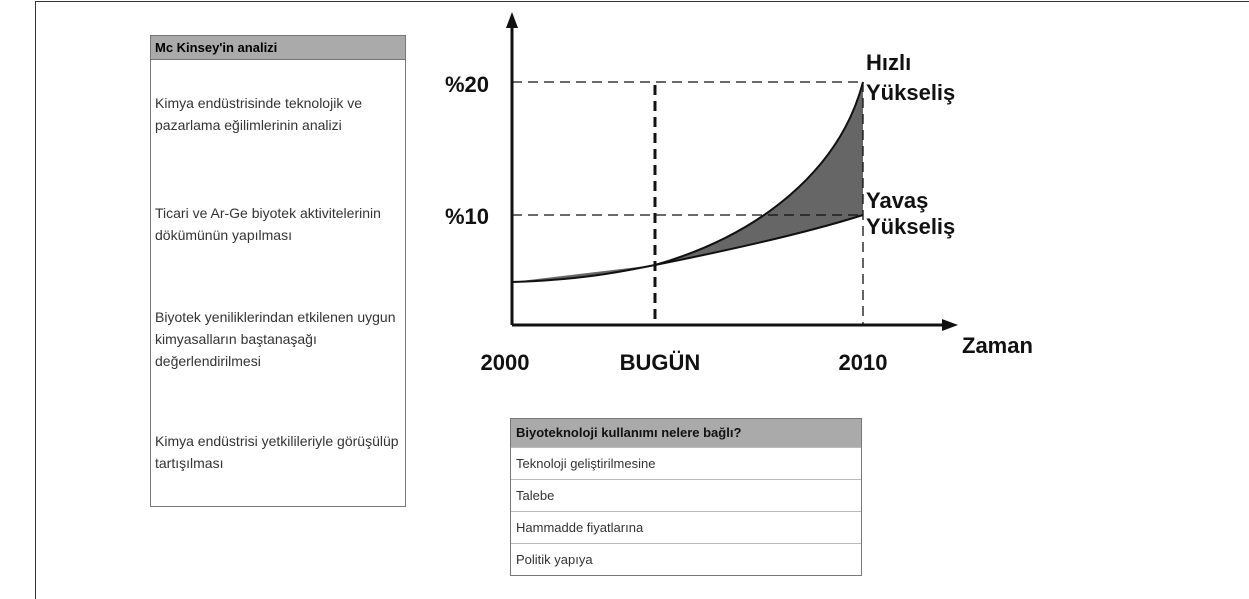 This screenshot has width=1249, height=599. I want to click on table-row: Talebe, so click(686, 495).